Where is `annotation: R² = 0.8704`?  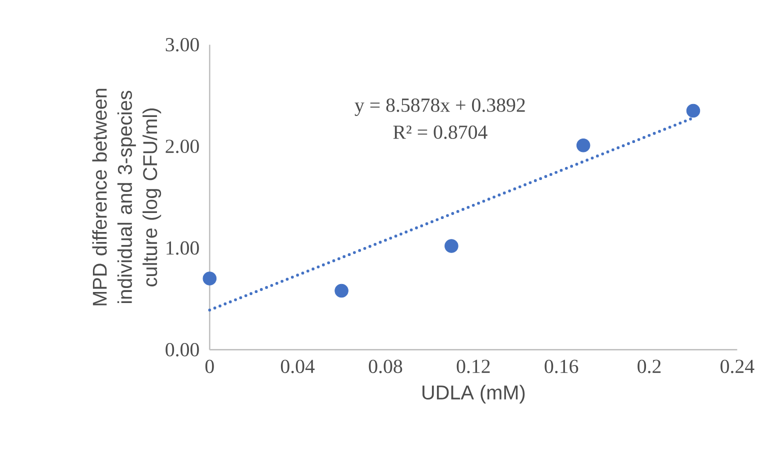
annotation: R² = 0.8704 is located at coordinates (440, 132).